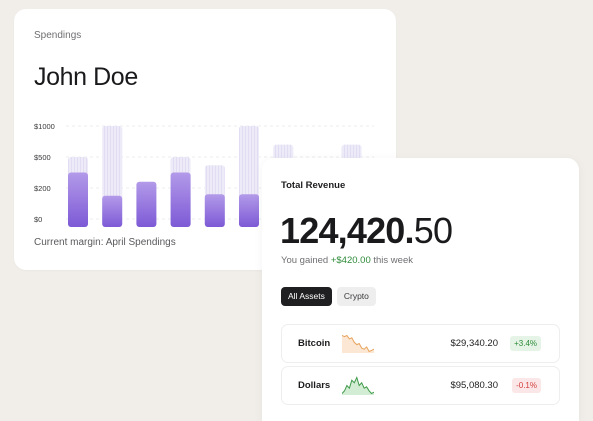 The height and width of the screenshot is (421, 593). What do you see at coordinates (313, 185) in the screenshot?
I see `revenue-title: Total Revenue` at bounding box center [313, 185].